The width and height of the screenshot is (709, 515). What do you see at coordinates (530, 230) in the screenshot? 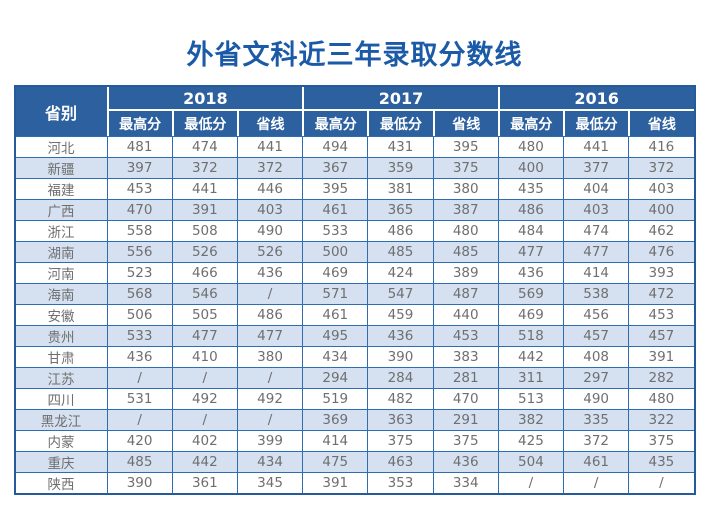
I see `score-cell: 484` at bounding box center [530, 230].